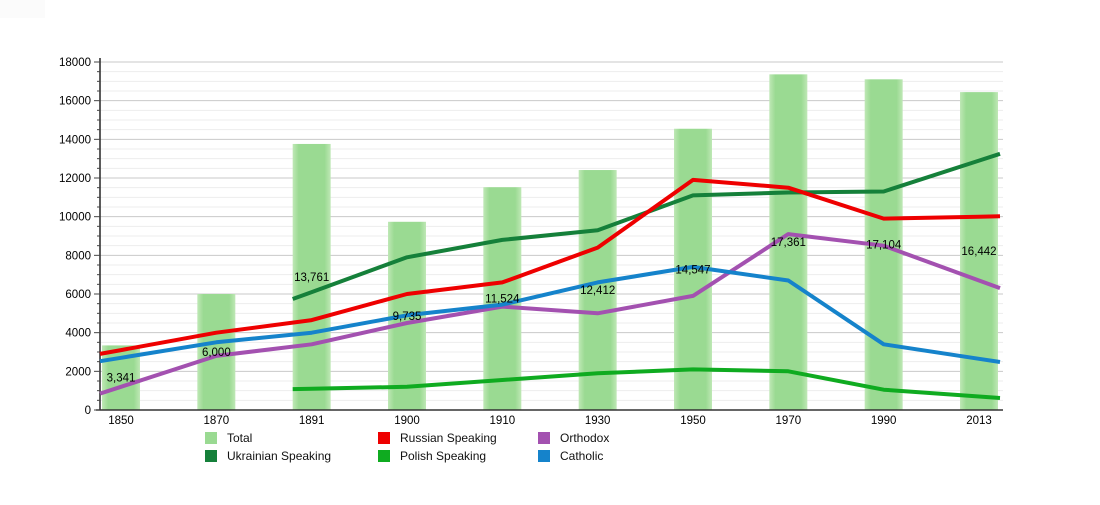  I want to click on y-axis-label: 2000, so click(78, 372).